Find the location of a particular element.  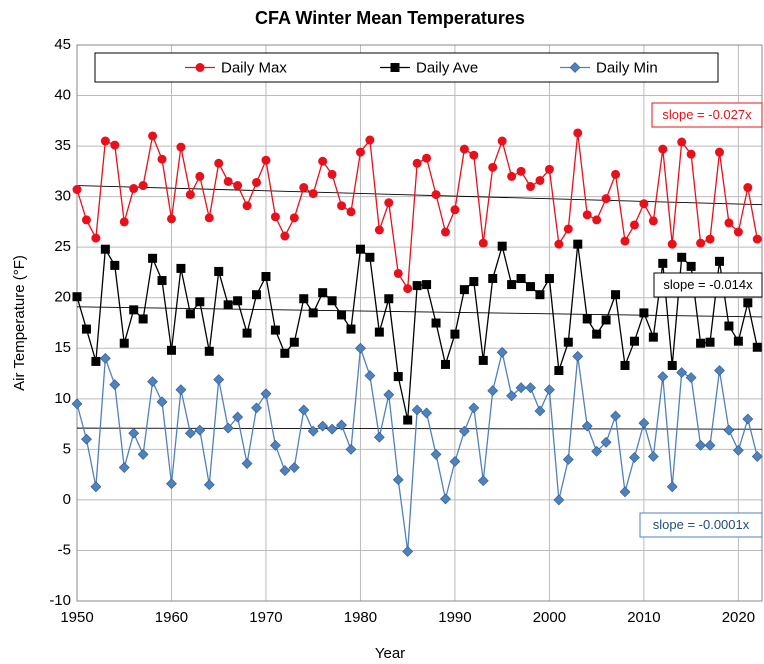

slope-label: slope = -0.027x is located at coordinates (707, 114).